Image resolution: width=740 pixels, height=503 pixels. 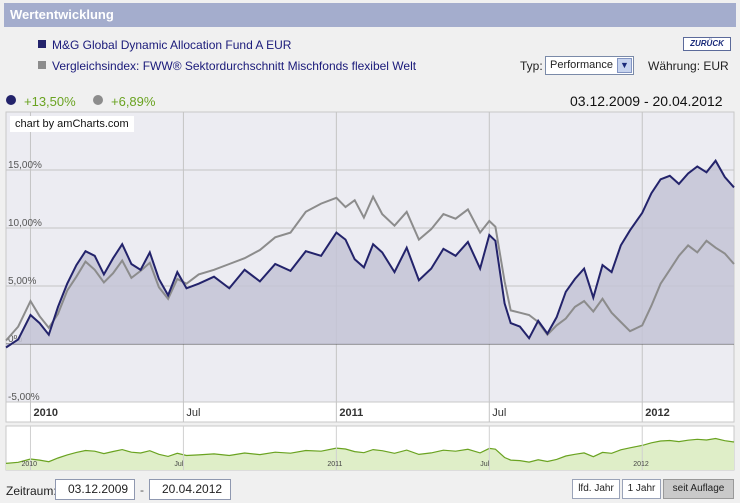 What do you see at coordinates (641, 489) in the screenshot?
I see `period-button-1y: 1 Jahr` at bounding box center [641, 489].